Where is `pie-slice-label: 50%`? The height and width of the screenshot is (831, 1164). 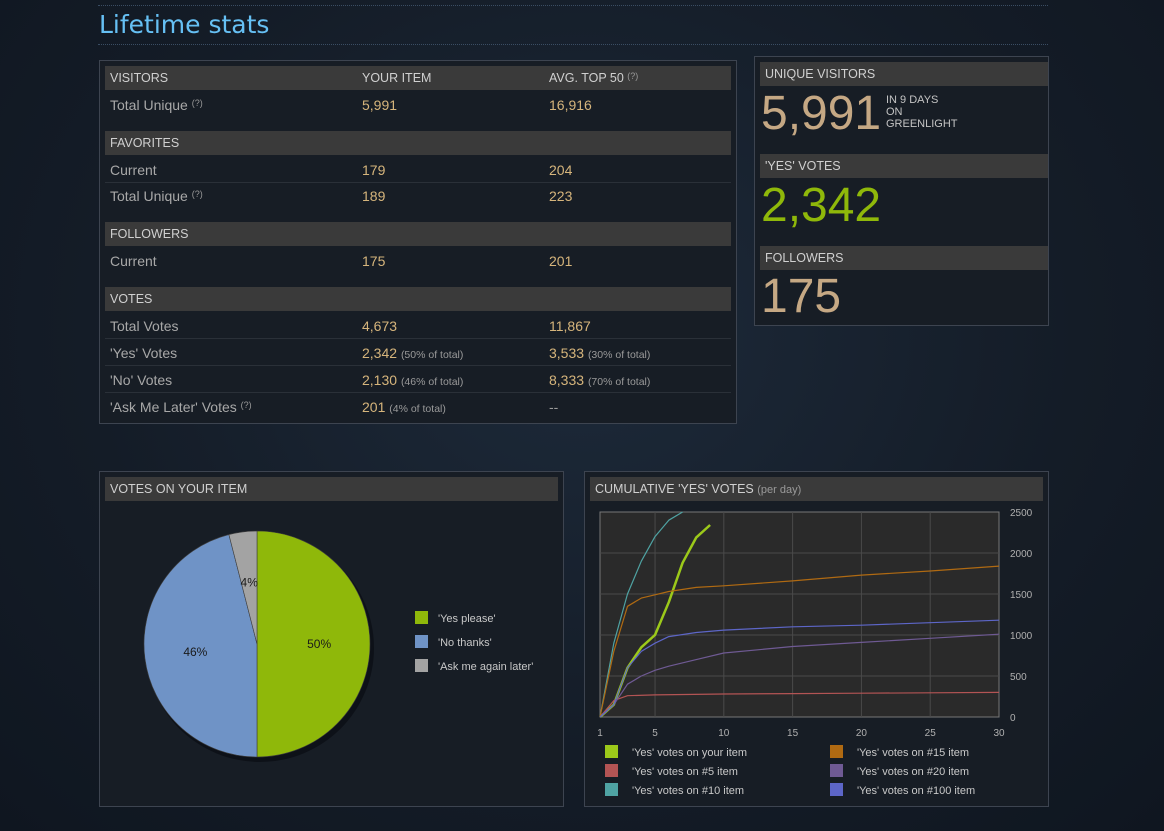
pie-slice-label: 50% is located at coordinates (319, 644).